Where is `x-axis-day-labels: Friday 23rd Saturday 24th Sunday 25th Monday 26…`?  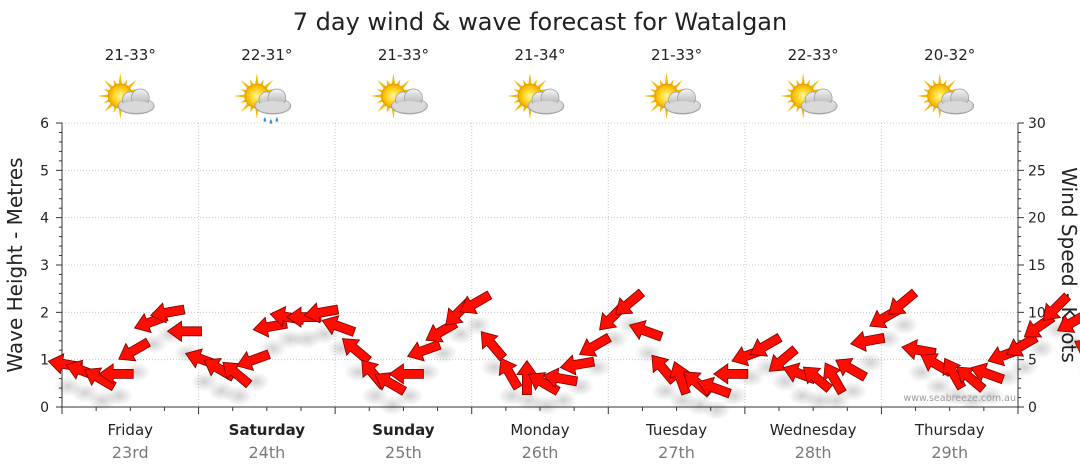 x-axis-day-labels: Friday 23rd Saturday 24th Sunday 25th Monday 26… is located at coordinates (546, 441).